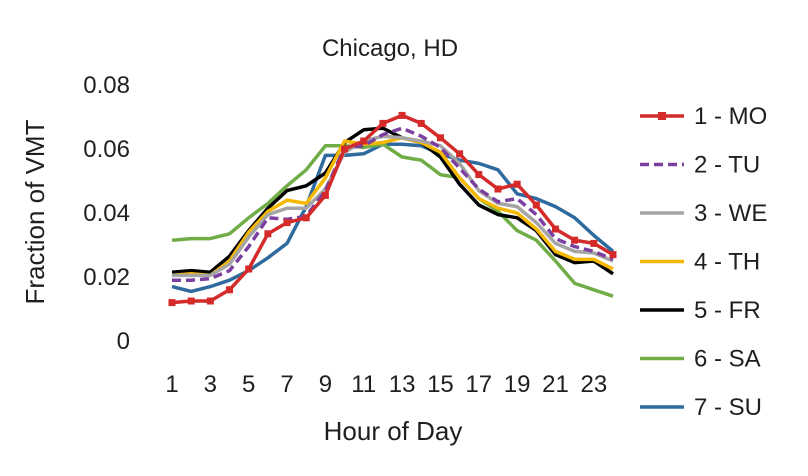 The height and width of the screenshot is (476, 808). Describe the element at coordinates (727, 165) in the screenshot. I see `legend-label-2: 2 - TU` at that location.